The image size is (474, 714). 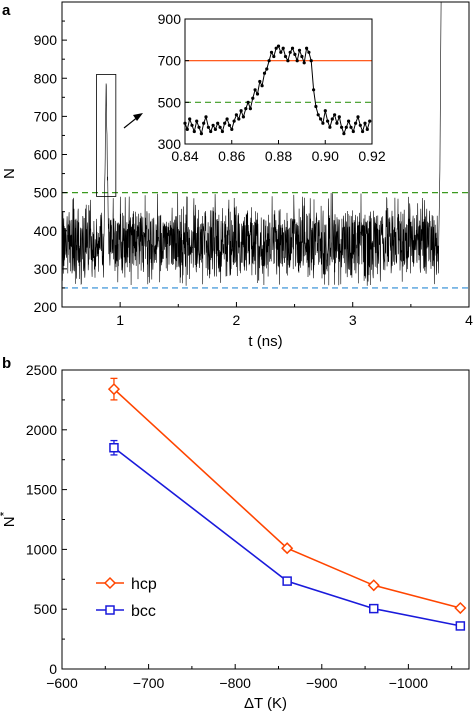 I want to click on inset-trace, so click(x=277, y=90).